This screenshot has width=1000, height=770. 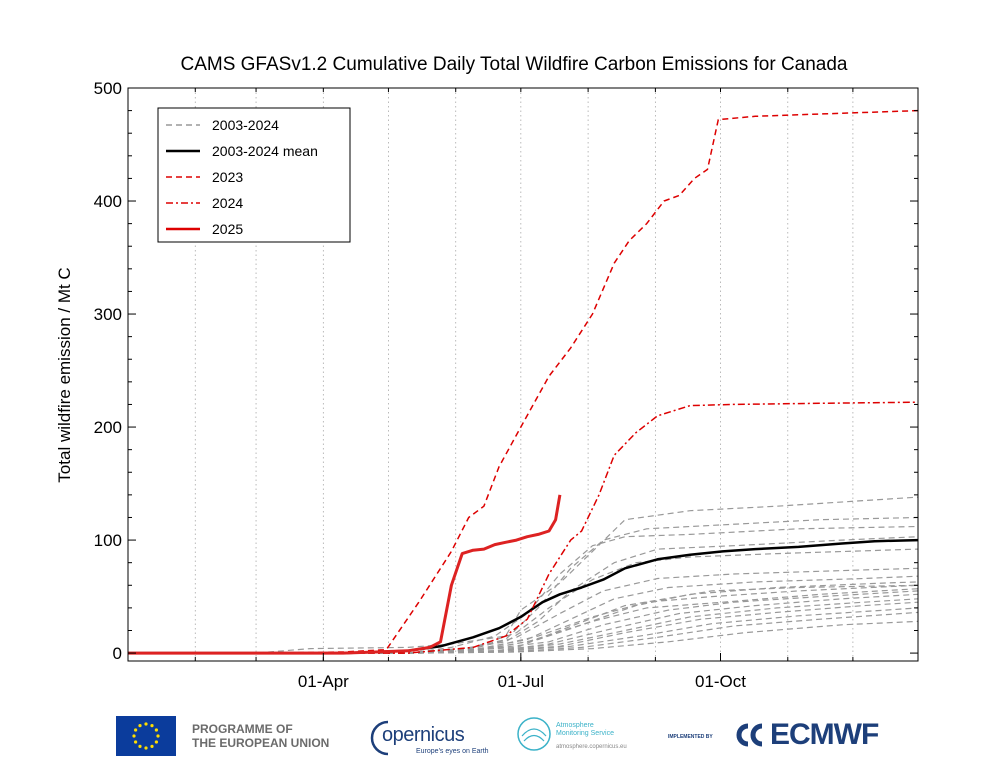 I want to click on ecmwf-logo-text: ECMWF, so click(x=824, y=734).